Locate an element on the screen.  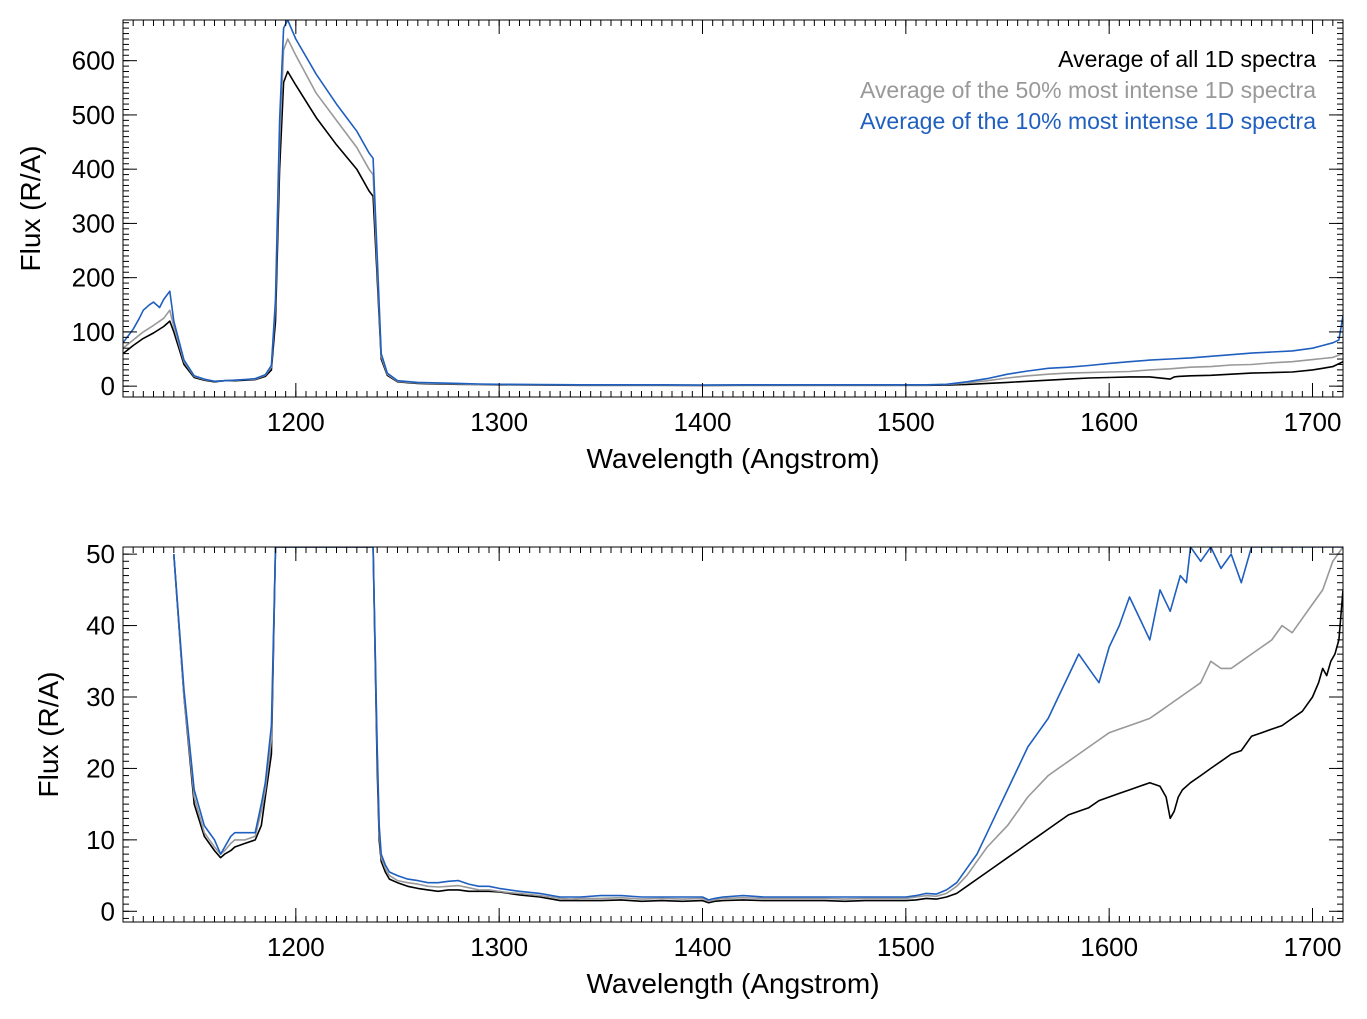
y-tick-label: 50 is located at coordinates (100, 554).